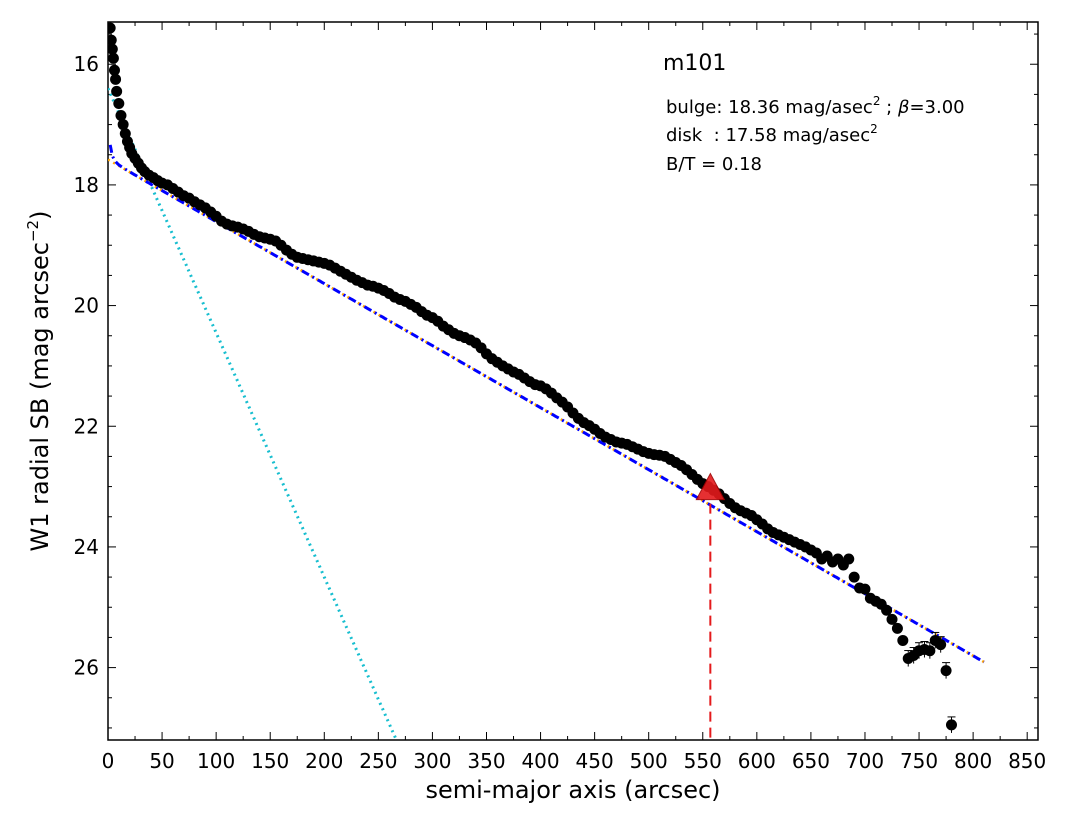  What do you see at coordinates (694, 63) in the screenshot?
I see `chart-title: m101` at bounding box center [694, 63].